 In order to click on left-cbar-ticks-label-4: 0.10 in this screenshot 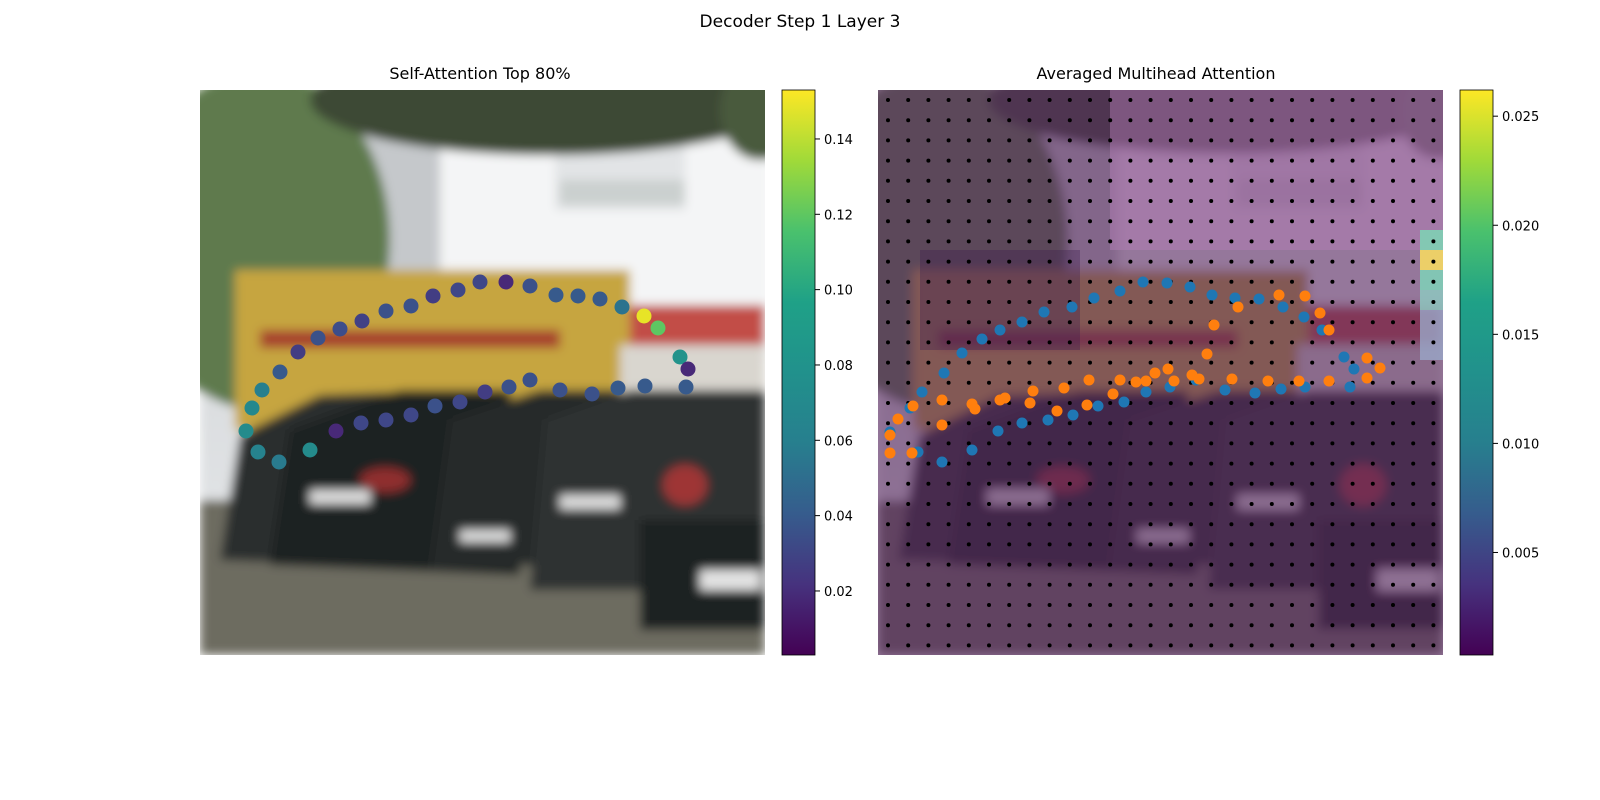, I will do `click(838, 291)`.